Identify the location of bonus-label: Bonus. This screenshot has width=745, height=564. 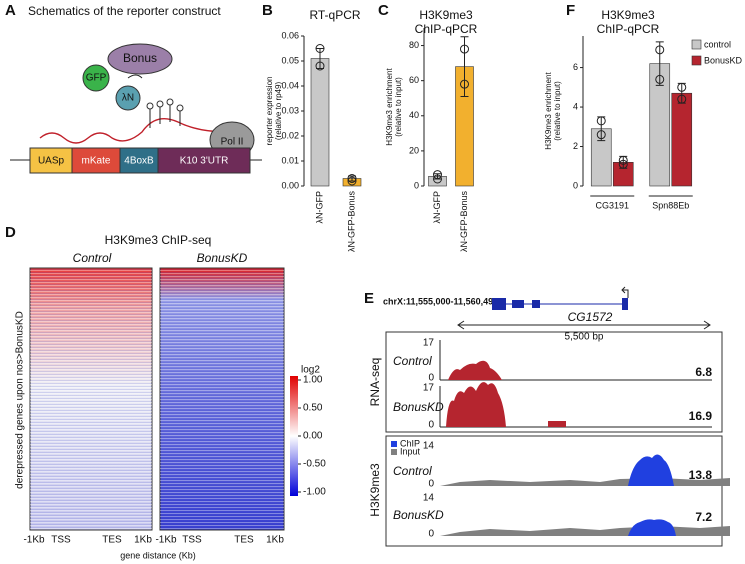
(140, 58).